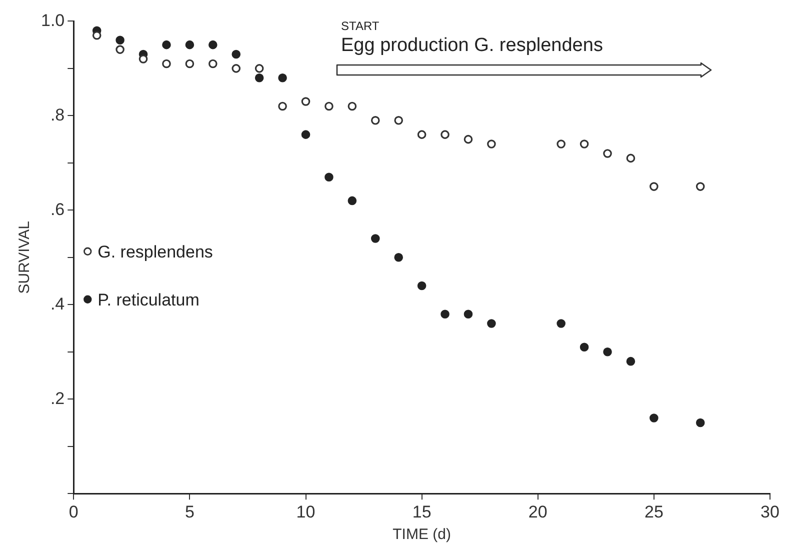 The width and height of the screenshot is (800, 556). Describe the element at coordinates (57, 304) in the screenshot. I see `y-tick-label: .4` at that location.